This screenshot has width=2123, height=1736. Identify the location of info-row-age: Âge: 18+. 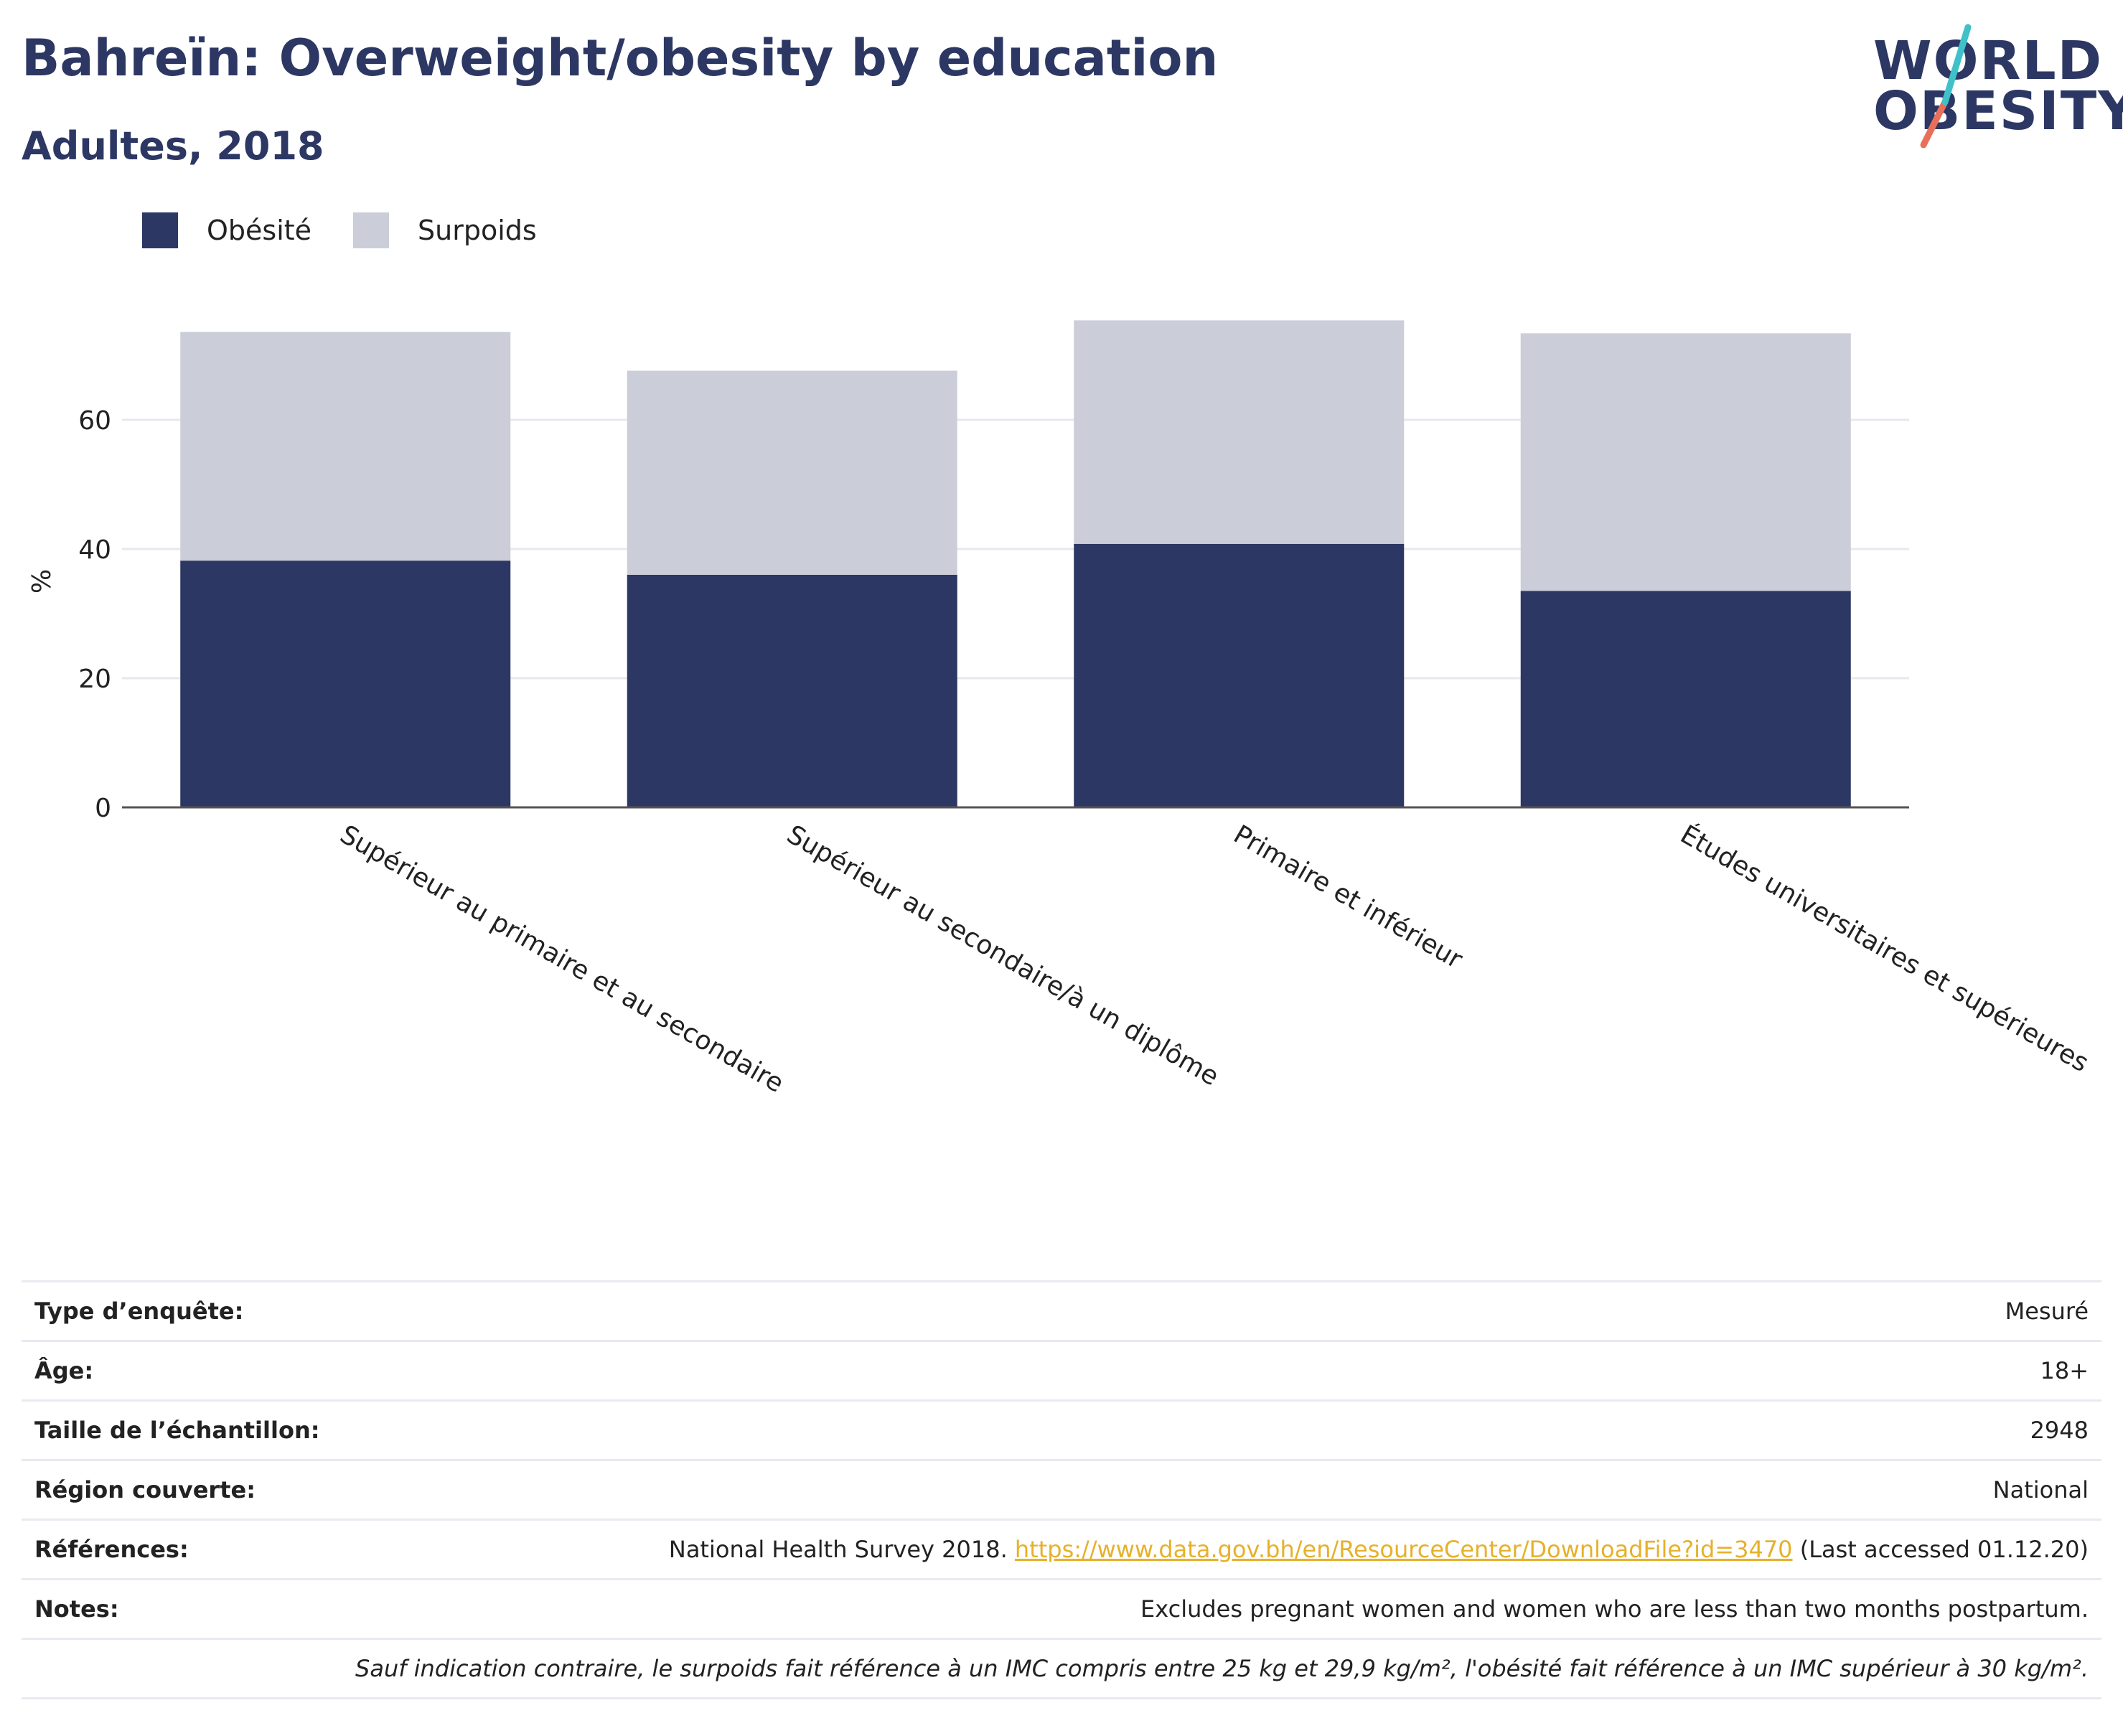
(1061, 1372).